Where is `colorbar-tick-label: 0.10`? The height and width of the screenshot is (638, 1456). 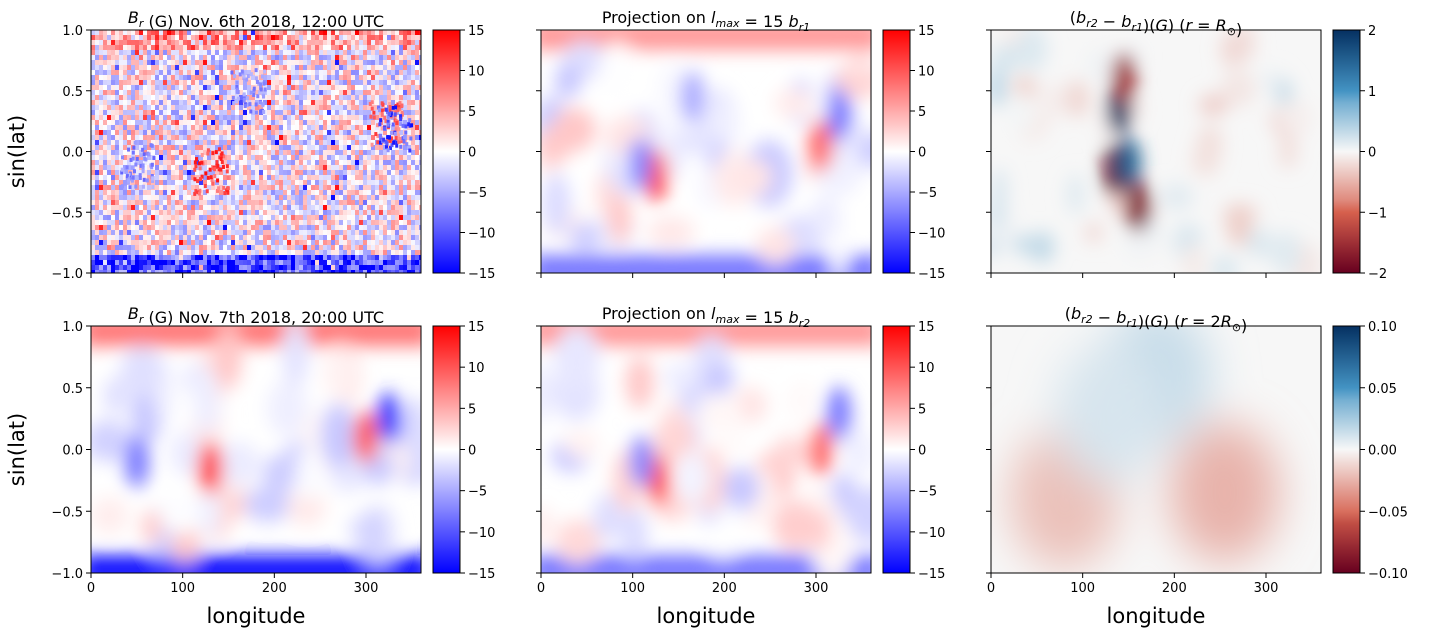
colorbar-tick-label: 0.10 is located at coordinates (1382, 327).